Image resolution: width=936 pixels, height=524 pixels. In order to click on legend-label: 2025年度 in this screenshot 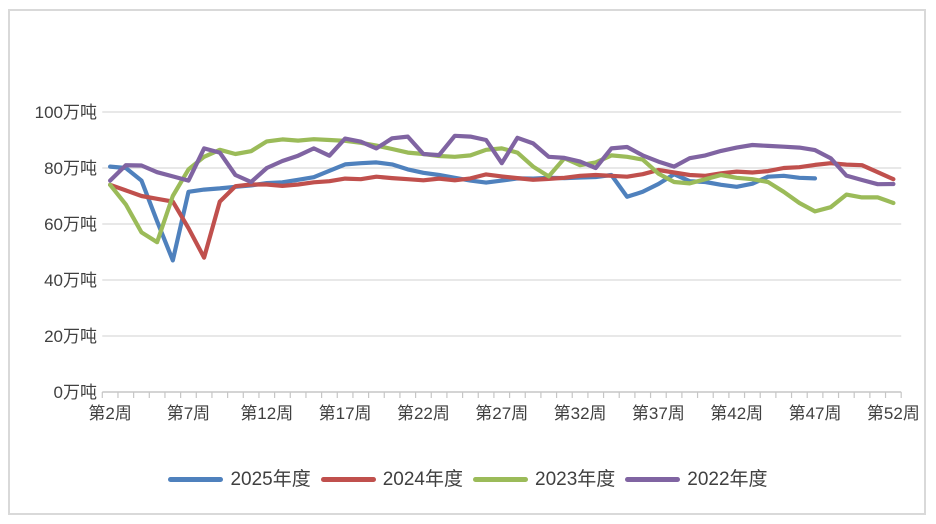, I will do `click(270, 479)`.